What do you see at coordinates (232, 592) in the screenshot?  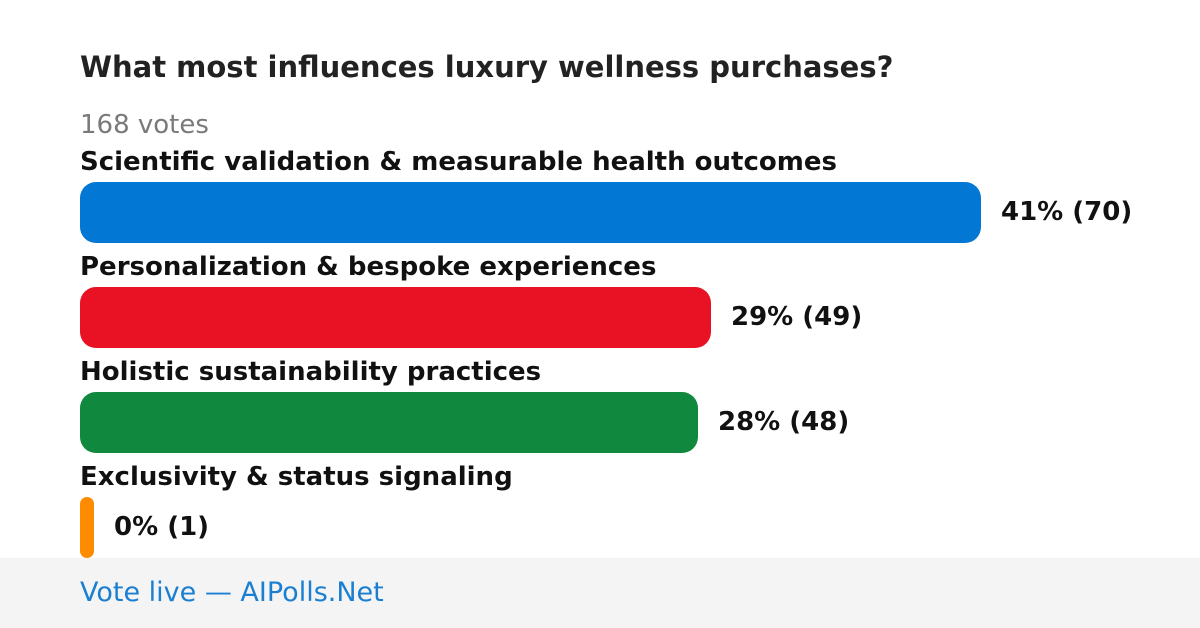 I see `vote-live-link: Vote live — AIPolls.Net` at bounding box center [232, 592].